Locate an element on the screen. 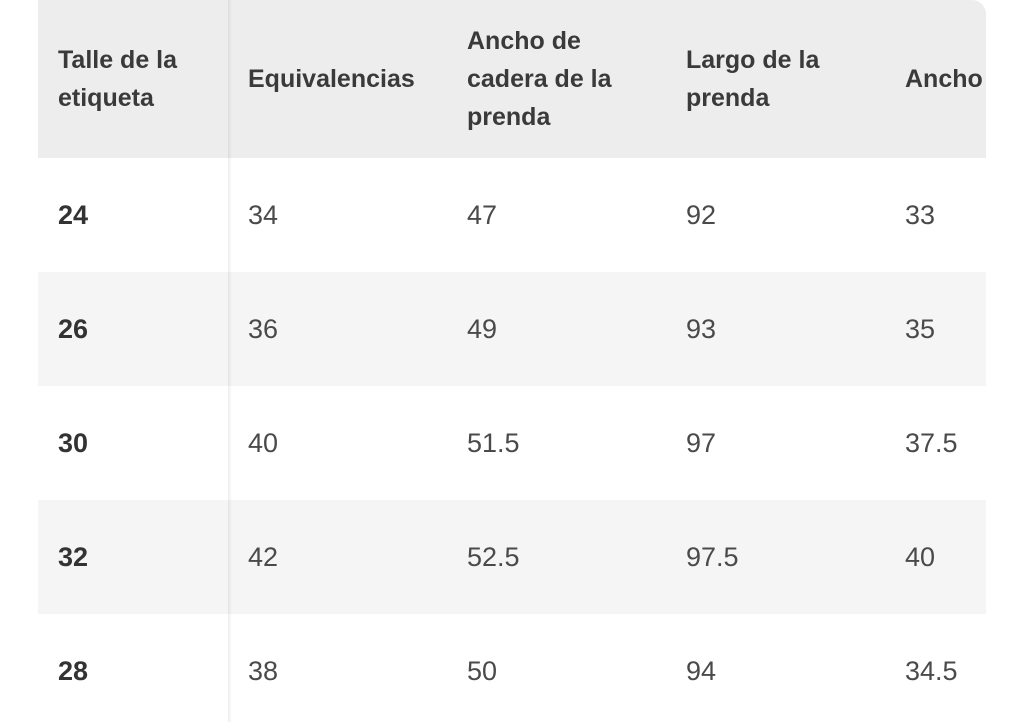 This screenshot has height=722, width=1024. length-value: 93 is located at coordinates (701, 328).